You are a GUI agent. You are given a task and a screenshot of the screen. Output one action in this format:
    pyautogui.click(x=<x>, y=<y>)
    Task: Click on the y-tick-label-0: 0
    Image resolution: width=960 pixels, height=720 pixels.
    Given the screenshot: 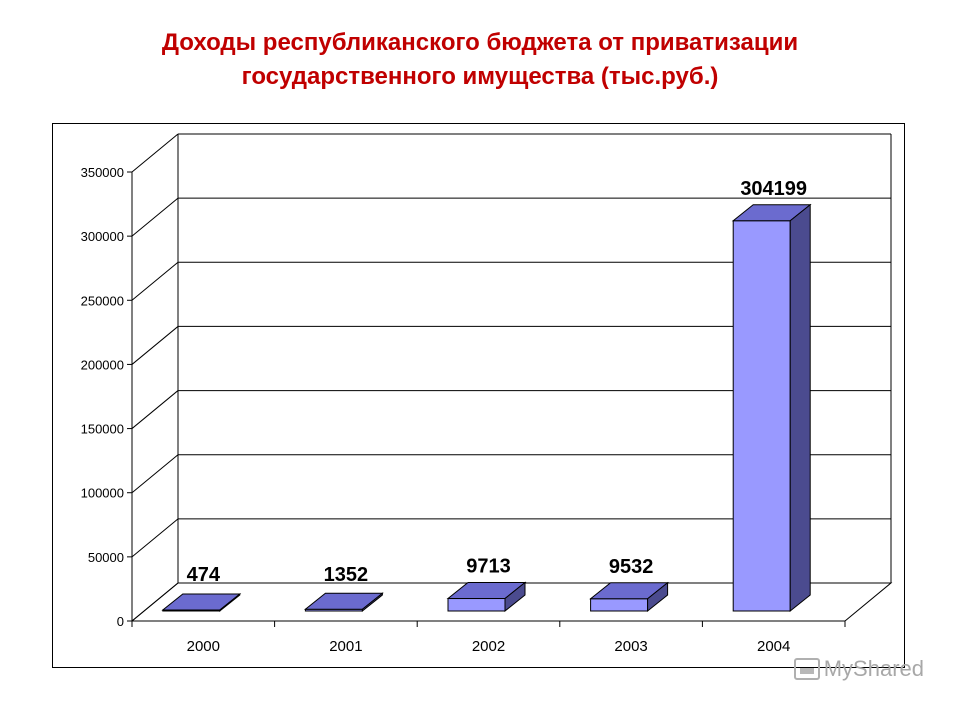 What is the action you would take?
    pyautogui.click(x=120, y=621)
    